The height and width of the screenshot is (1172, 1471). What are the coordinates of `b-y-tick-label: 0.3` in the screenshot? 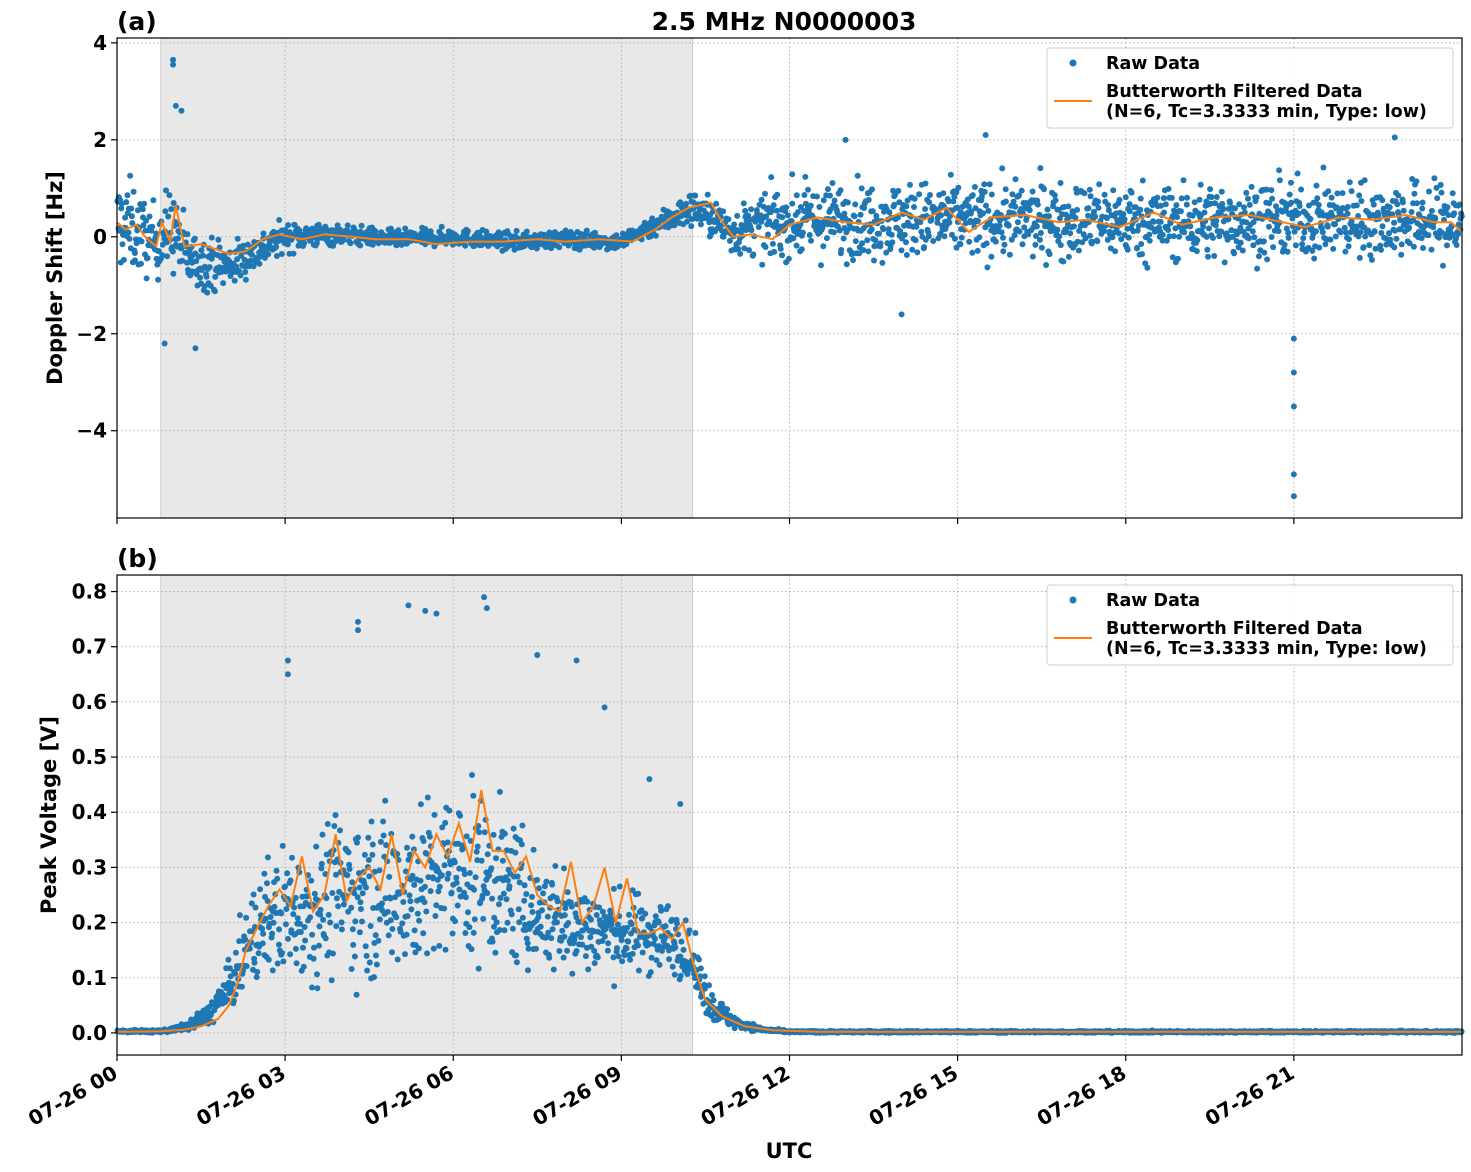 It's located at (89, 867).